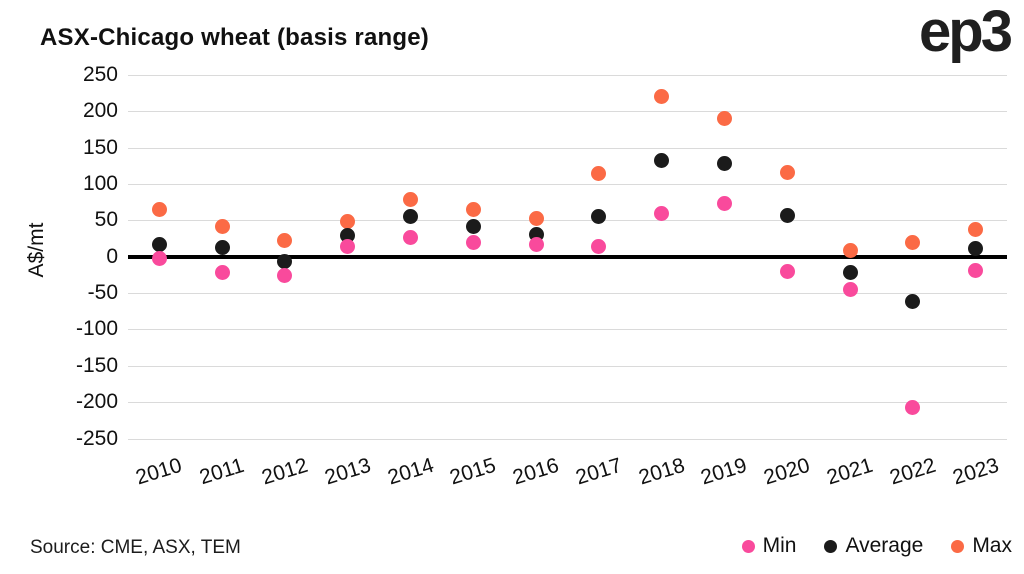  Describe the element at coordinates (285, 276) in the screenshot. I see `dot-min-2012` at that location.